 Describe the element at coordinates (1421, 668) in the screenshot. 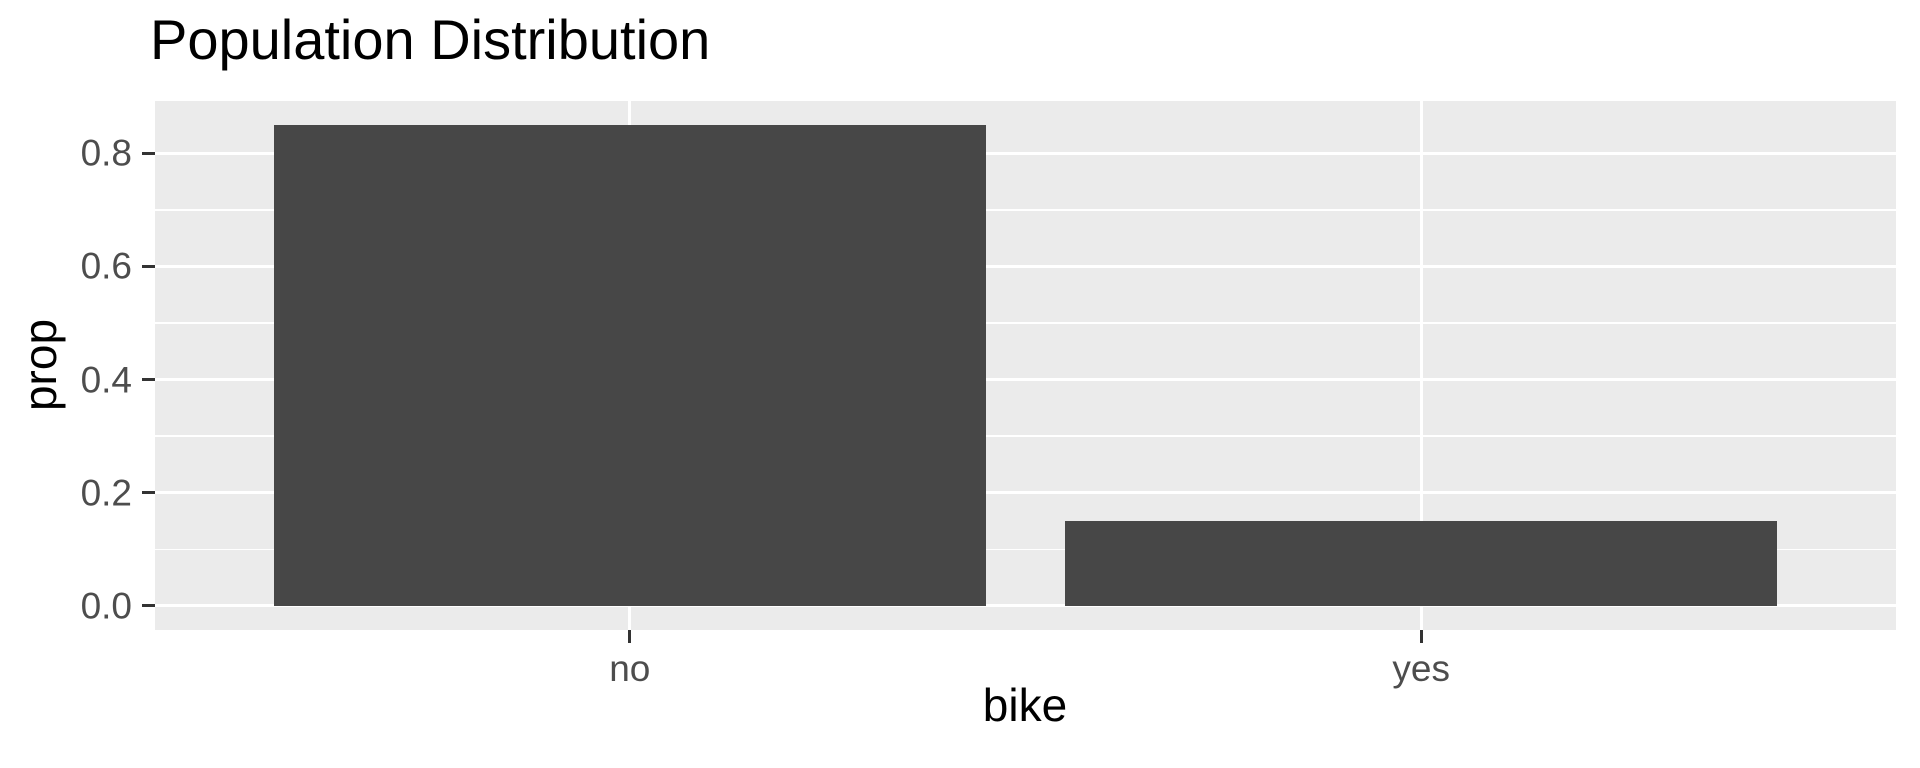

I see `x-tick-label: yes` at that location.